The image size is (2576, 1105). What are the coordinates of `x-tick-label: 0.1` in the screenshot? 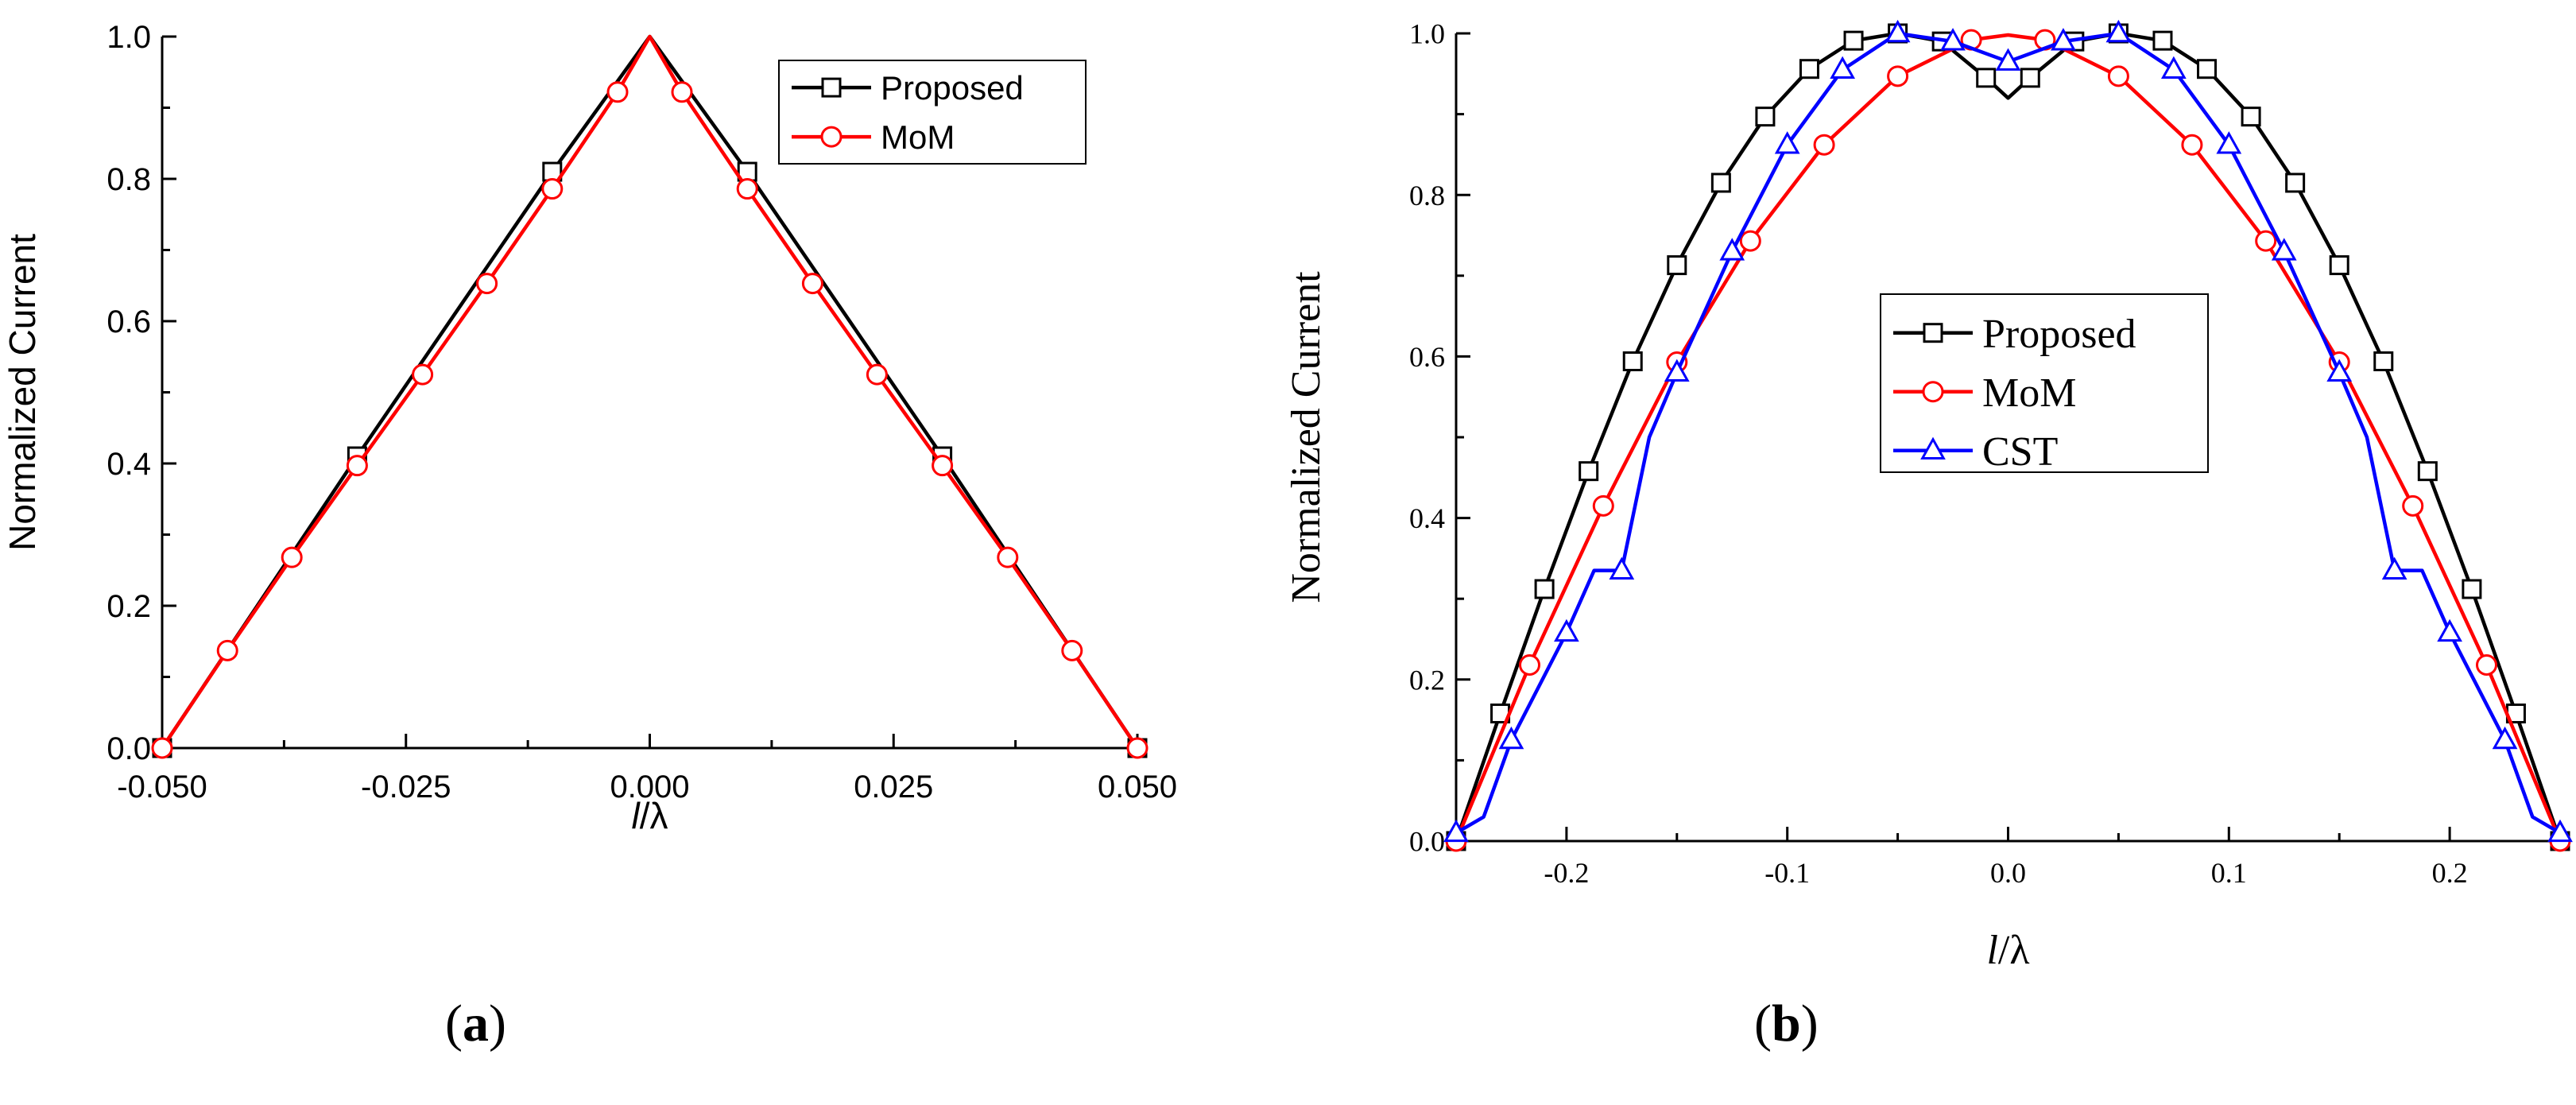 It's located at (2229, 873).